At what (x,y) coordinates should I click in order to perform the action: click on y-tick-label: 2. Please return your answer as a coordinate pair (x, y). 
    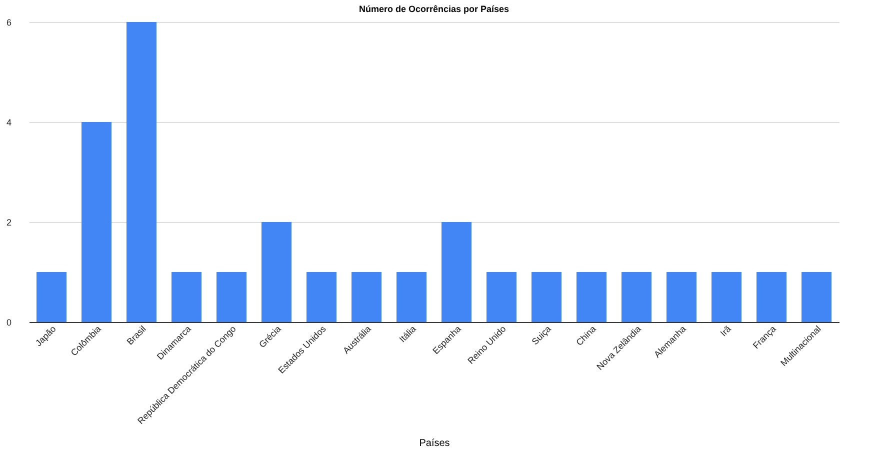
    Looking at the image, I should click on (9, 223).